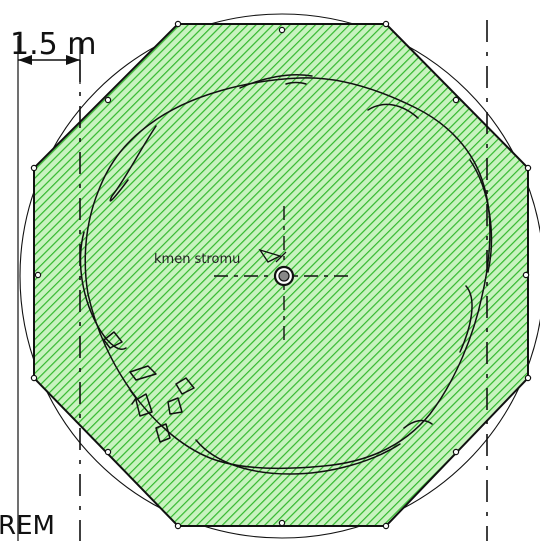 This screenshot has width=540, height=541. What do you see at coordinates (149, 387) in the screenshot?
I see `crown-fragments` at bounding box center [149, 387].